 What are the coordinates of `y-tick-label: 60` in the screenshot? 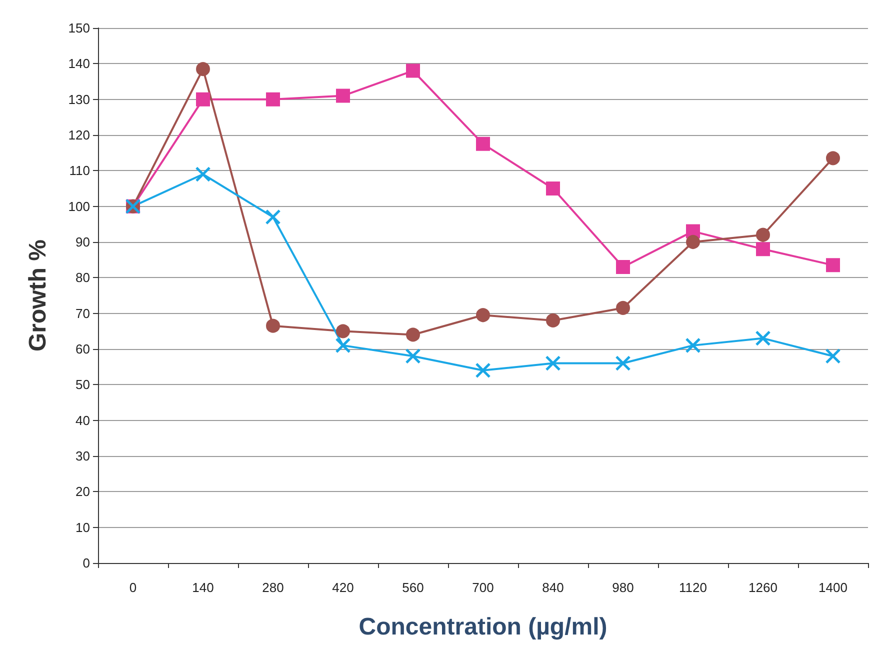 It's located at (83, 349).